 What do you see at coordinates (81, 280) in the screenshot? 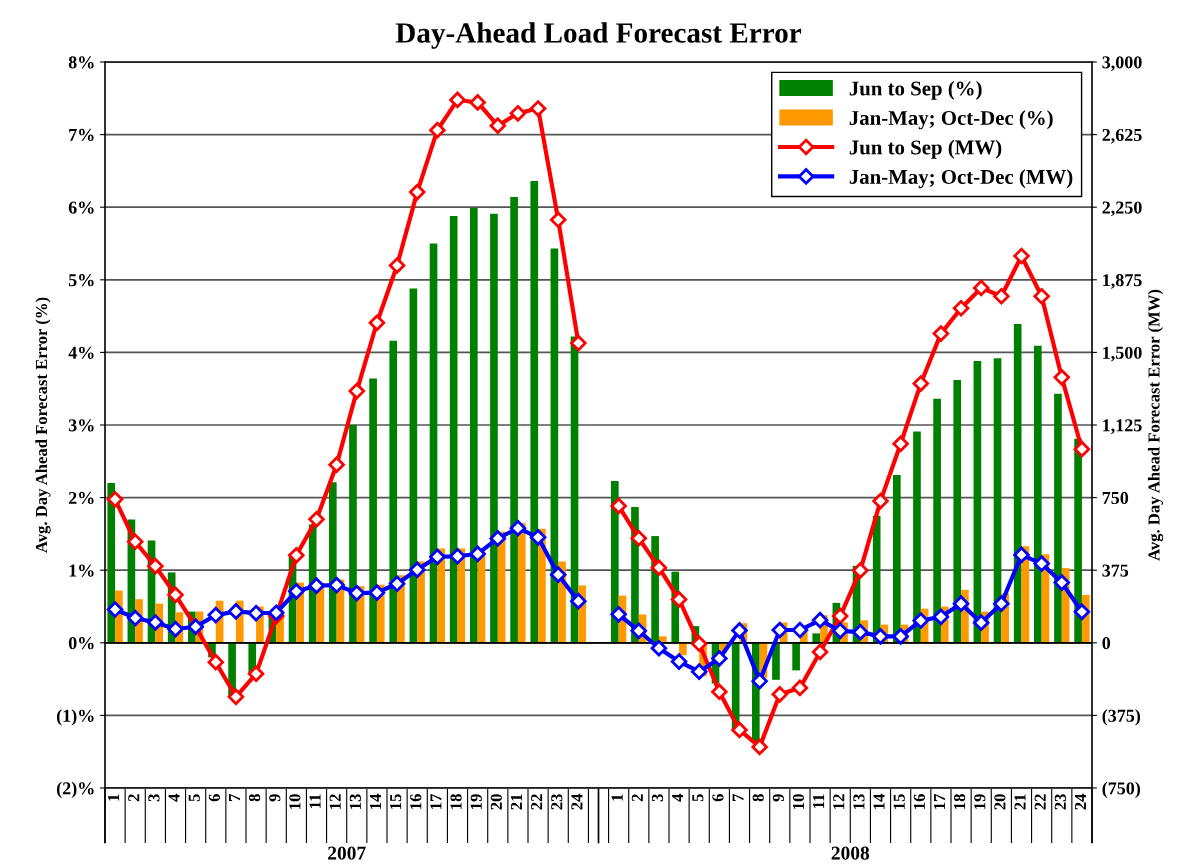
I see `y-tick-label: 5%` at bounding box center [81, 280].